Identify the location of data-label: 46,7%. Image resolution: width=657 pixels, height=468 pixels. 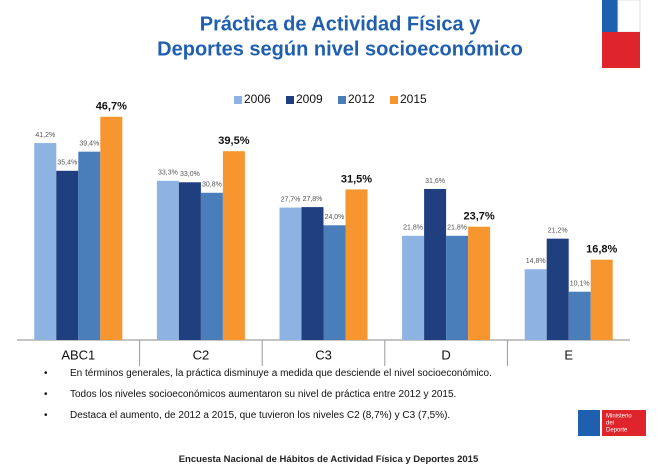
(111, 107).